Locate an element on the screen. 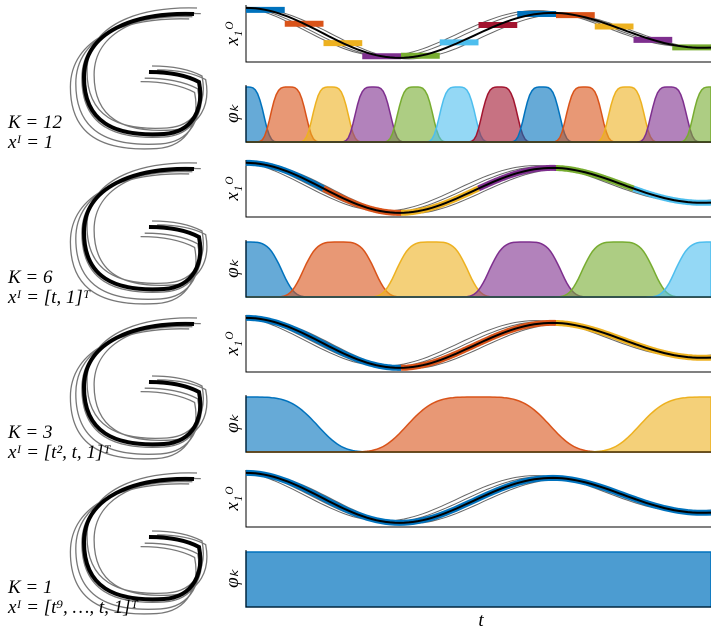 The height and width of the screenshot is (633, 711). k-label: K = 12 is located at coordinates (34, 122).